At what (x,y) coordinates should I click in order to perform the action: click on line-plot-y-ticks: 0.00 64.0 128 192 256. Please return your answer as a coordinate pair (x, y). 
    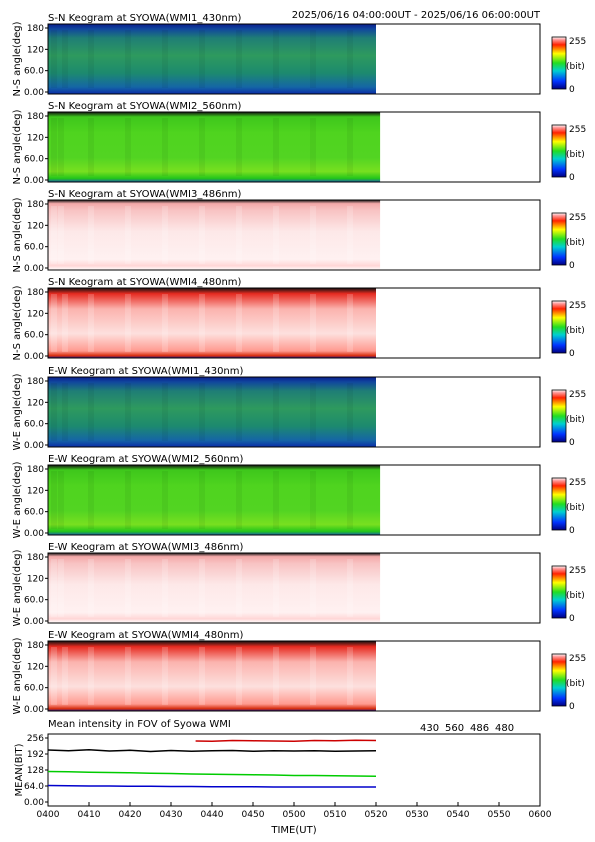
    Looking at the image, I should click on (36, 771).